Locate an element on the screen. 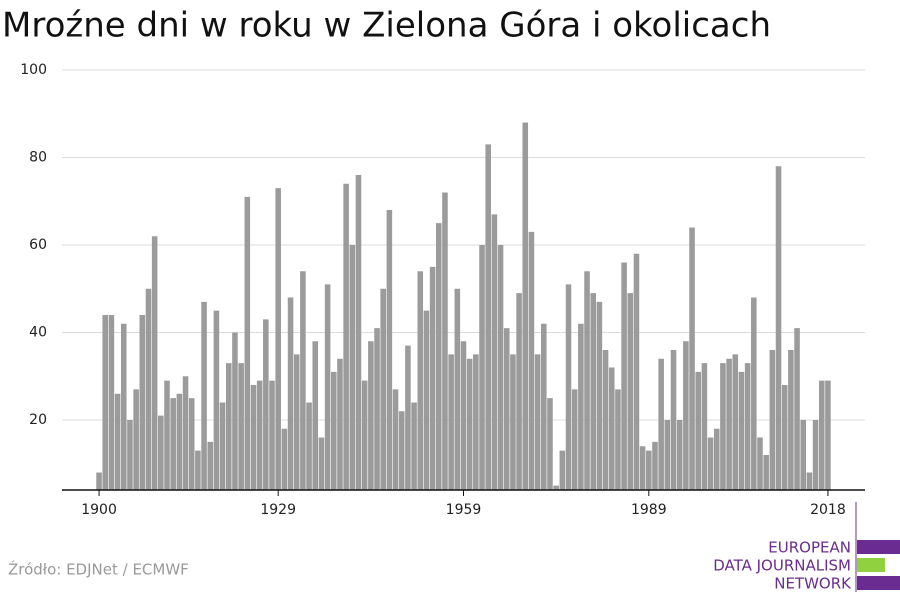 The height and width of the screenshot is (600, 900). y-tick-label: 100 is located at coordinates (33, 70).